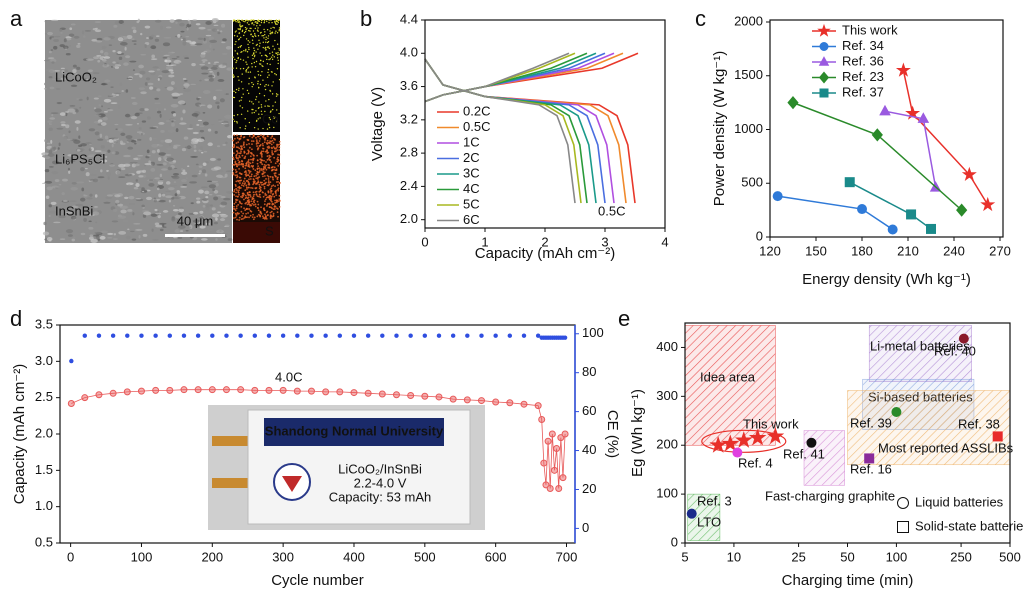 The height and width of the screenshot is (595, 1023). I want to click on x-tick-label: 240, so click(954, 250).